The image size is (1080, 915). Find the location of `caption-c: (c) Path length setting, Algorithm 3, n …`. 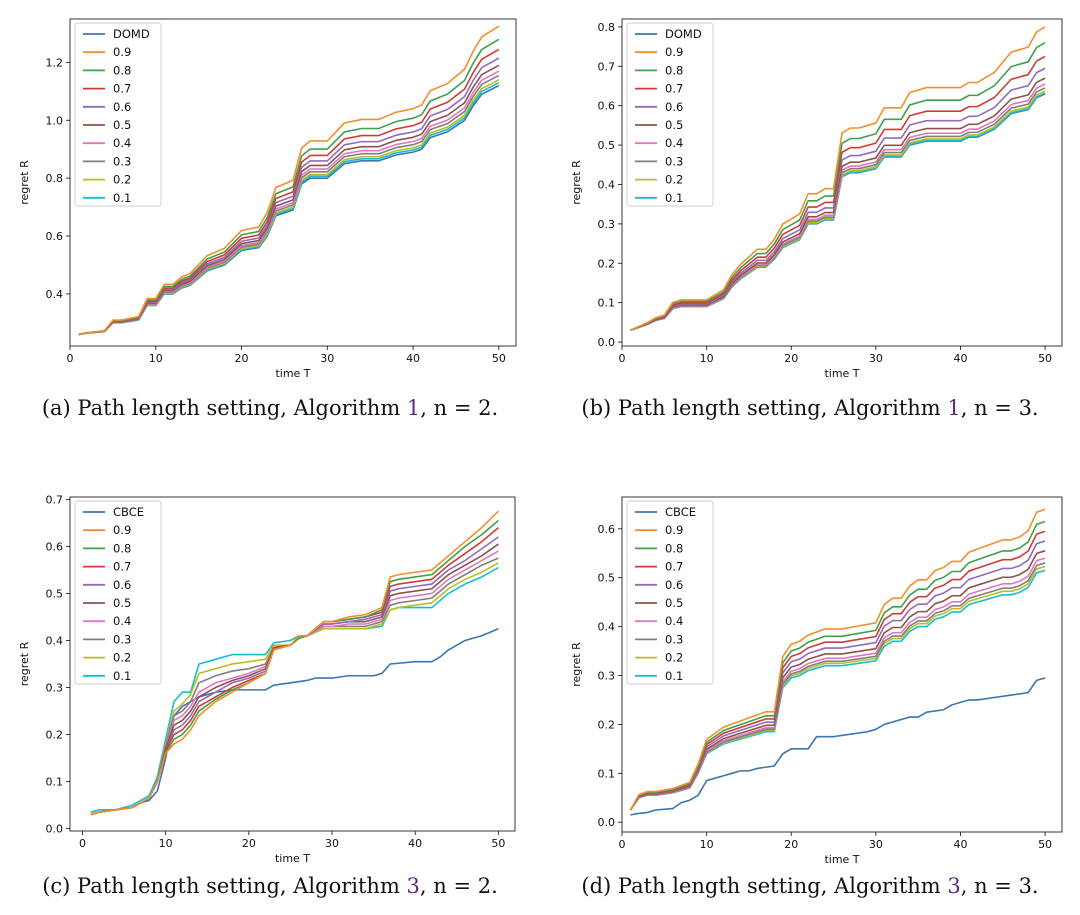

caption-c: (c) Path length setting, Algorithm 3, n … is located at coordinates (270, 886).